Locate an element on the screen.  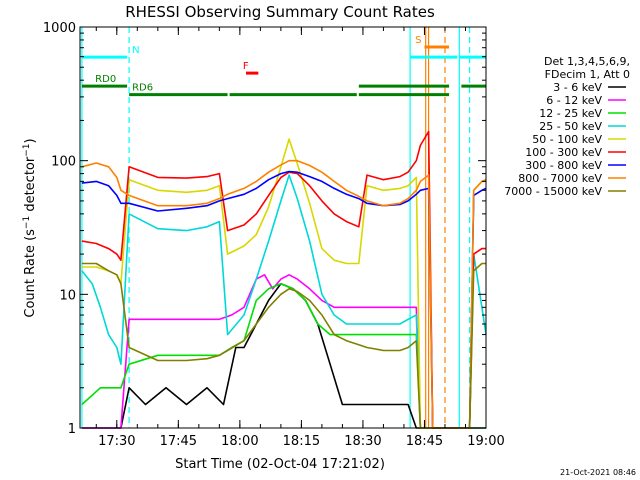
legend-header: Det 1,3,4,5,6,9, is located at coordinates (587, 61).